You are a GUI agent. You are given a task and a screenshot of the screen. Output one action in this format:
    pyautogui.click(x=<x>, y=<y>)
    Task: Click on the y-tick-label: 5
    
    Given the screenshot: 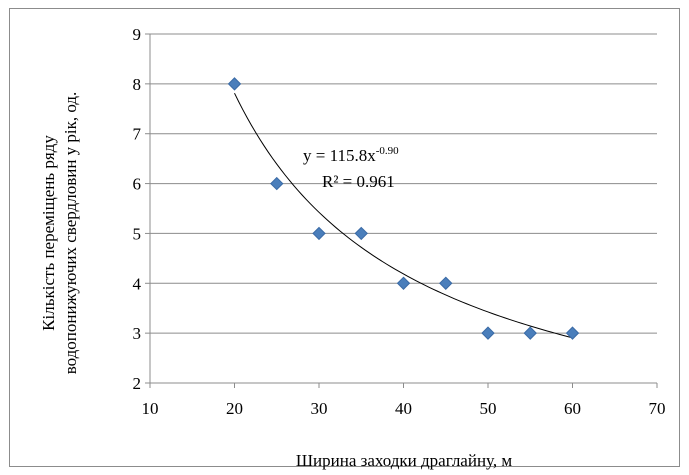 What is the action you would take?
    pyautogui.click(x=137, y=233)
    